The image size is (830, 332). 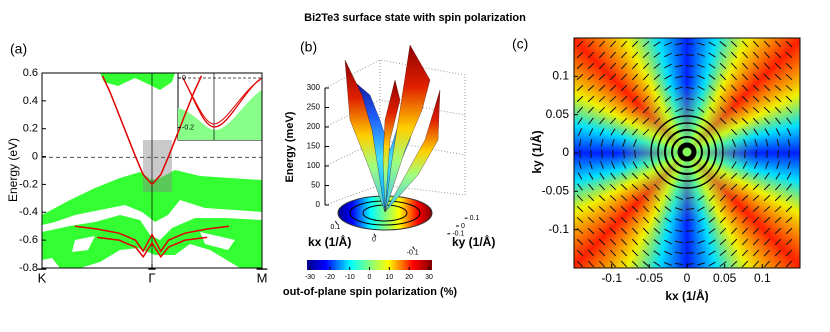 What do you see at coordinates (413, 252) in the screenshot?
I see `x-tick-label: -0.1` at bounding box center [413, 252].